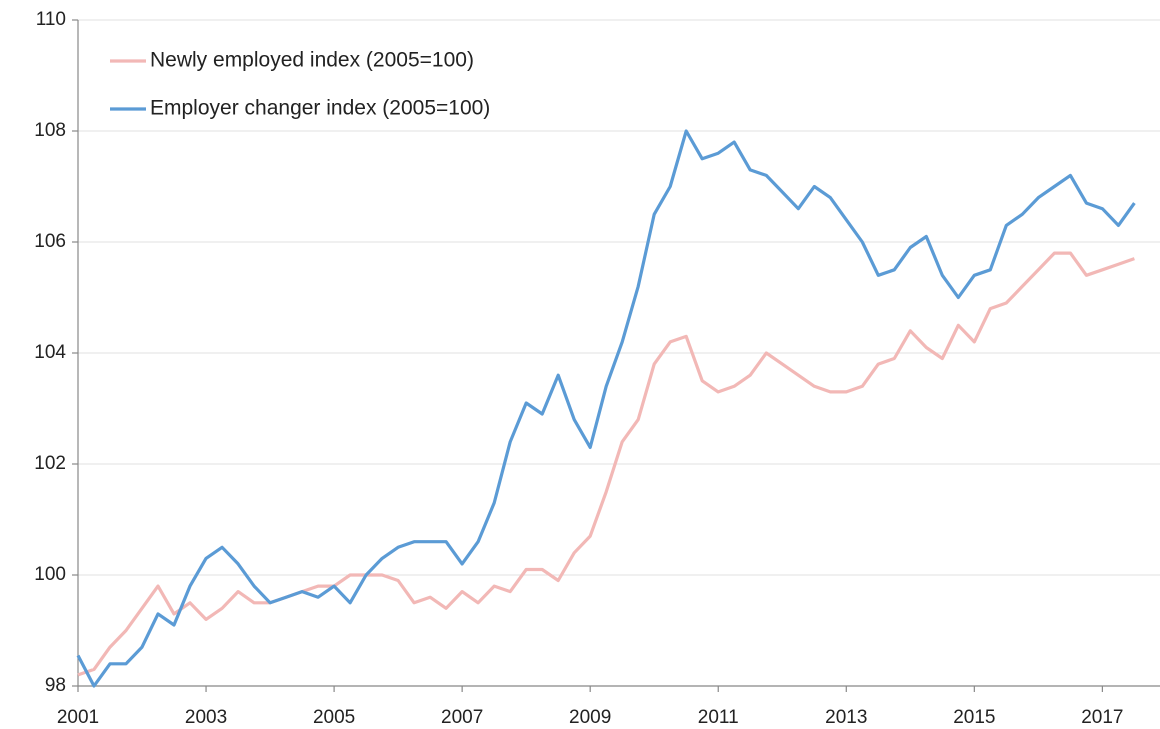 The image size is (1160, 729). What do you see at coordinates (334, 717) in the screenshot?
I see `x-tick-label: 2005` at bounding box center [334, 717].